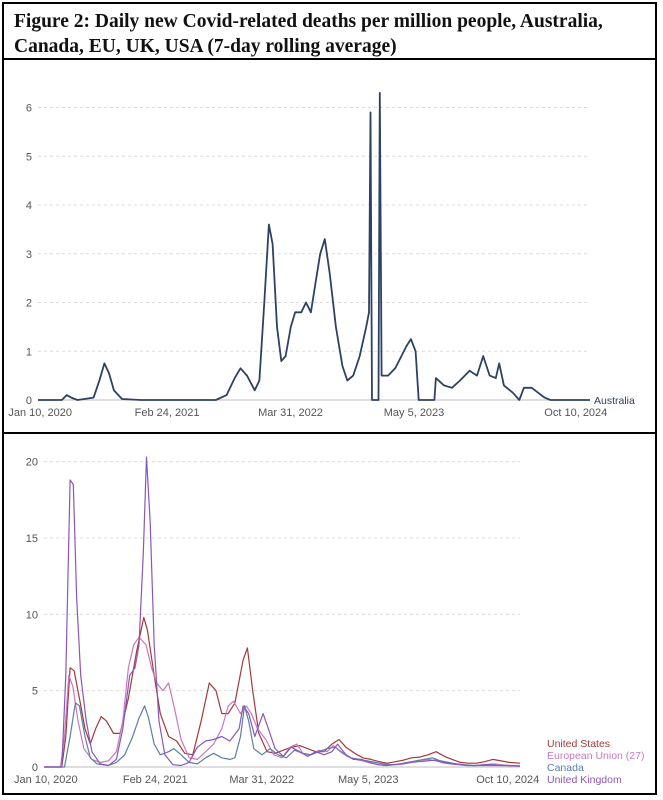 This screenshot has height=800, width=663. Describe the element at coordinates (32, 539) in the screenshot. I see `y-tick-label: 15` at that location.